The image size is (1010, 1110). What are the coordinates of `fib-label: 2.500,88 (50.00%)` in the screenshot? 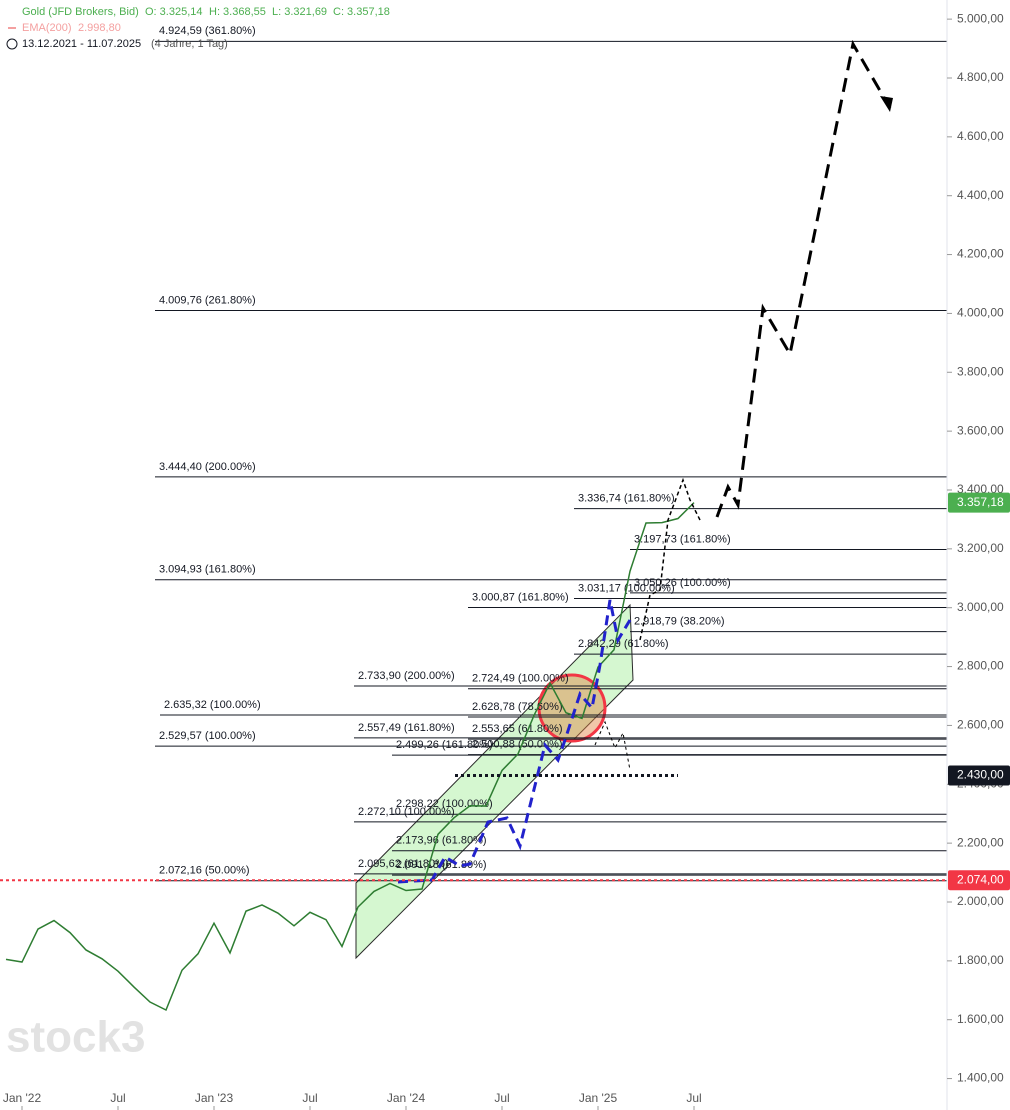 It's located at (517, 744).